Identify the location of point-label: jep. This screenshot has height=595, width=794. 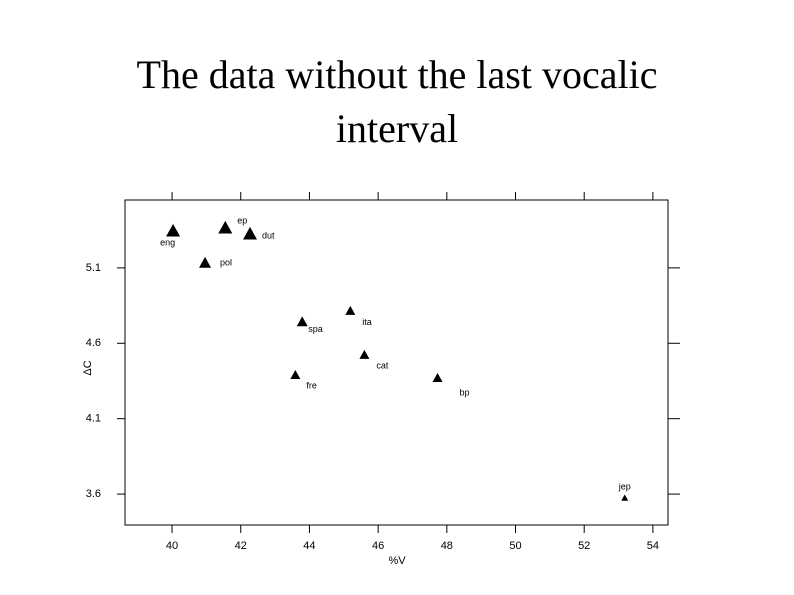
(624, 486).